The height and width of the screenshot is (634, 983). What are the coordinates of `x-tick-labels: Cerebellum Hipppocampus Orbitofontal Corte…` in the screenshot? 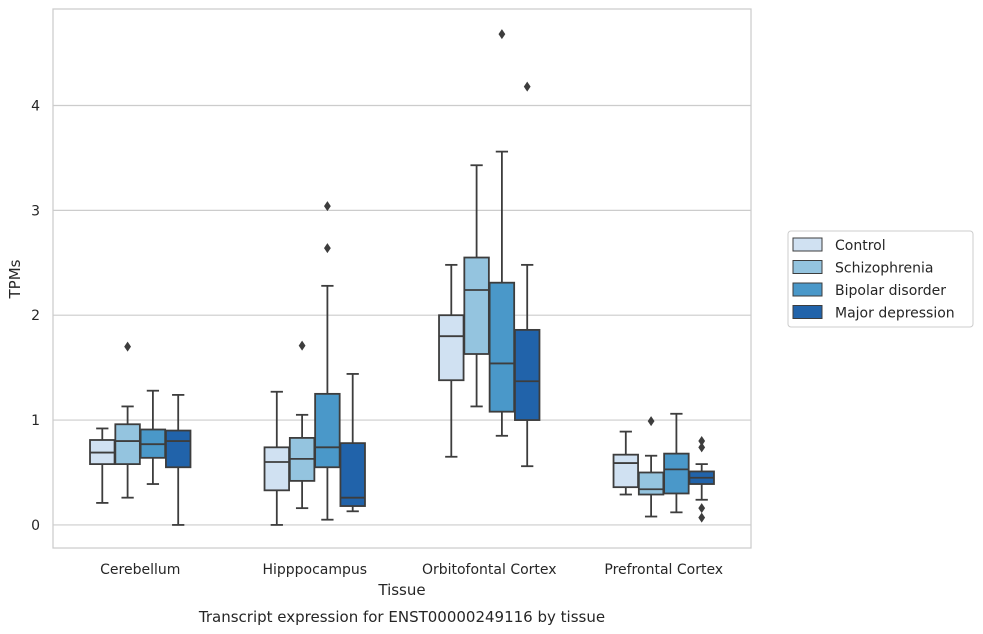 It's located at (411, 570).